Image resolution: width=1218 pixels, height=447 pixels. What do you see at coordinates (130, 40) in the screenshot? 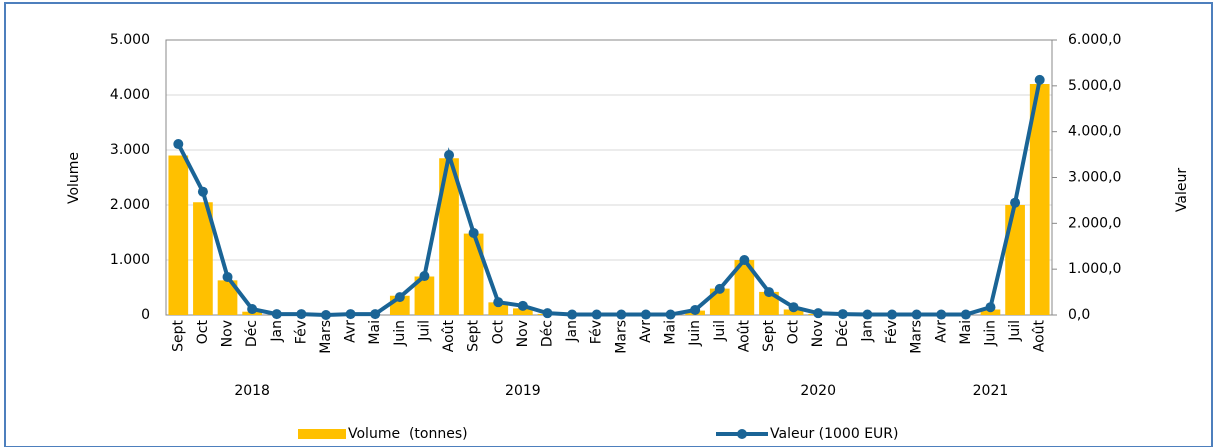
I see `y-tick-label: 5.000` at bounding box center [130, 40].